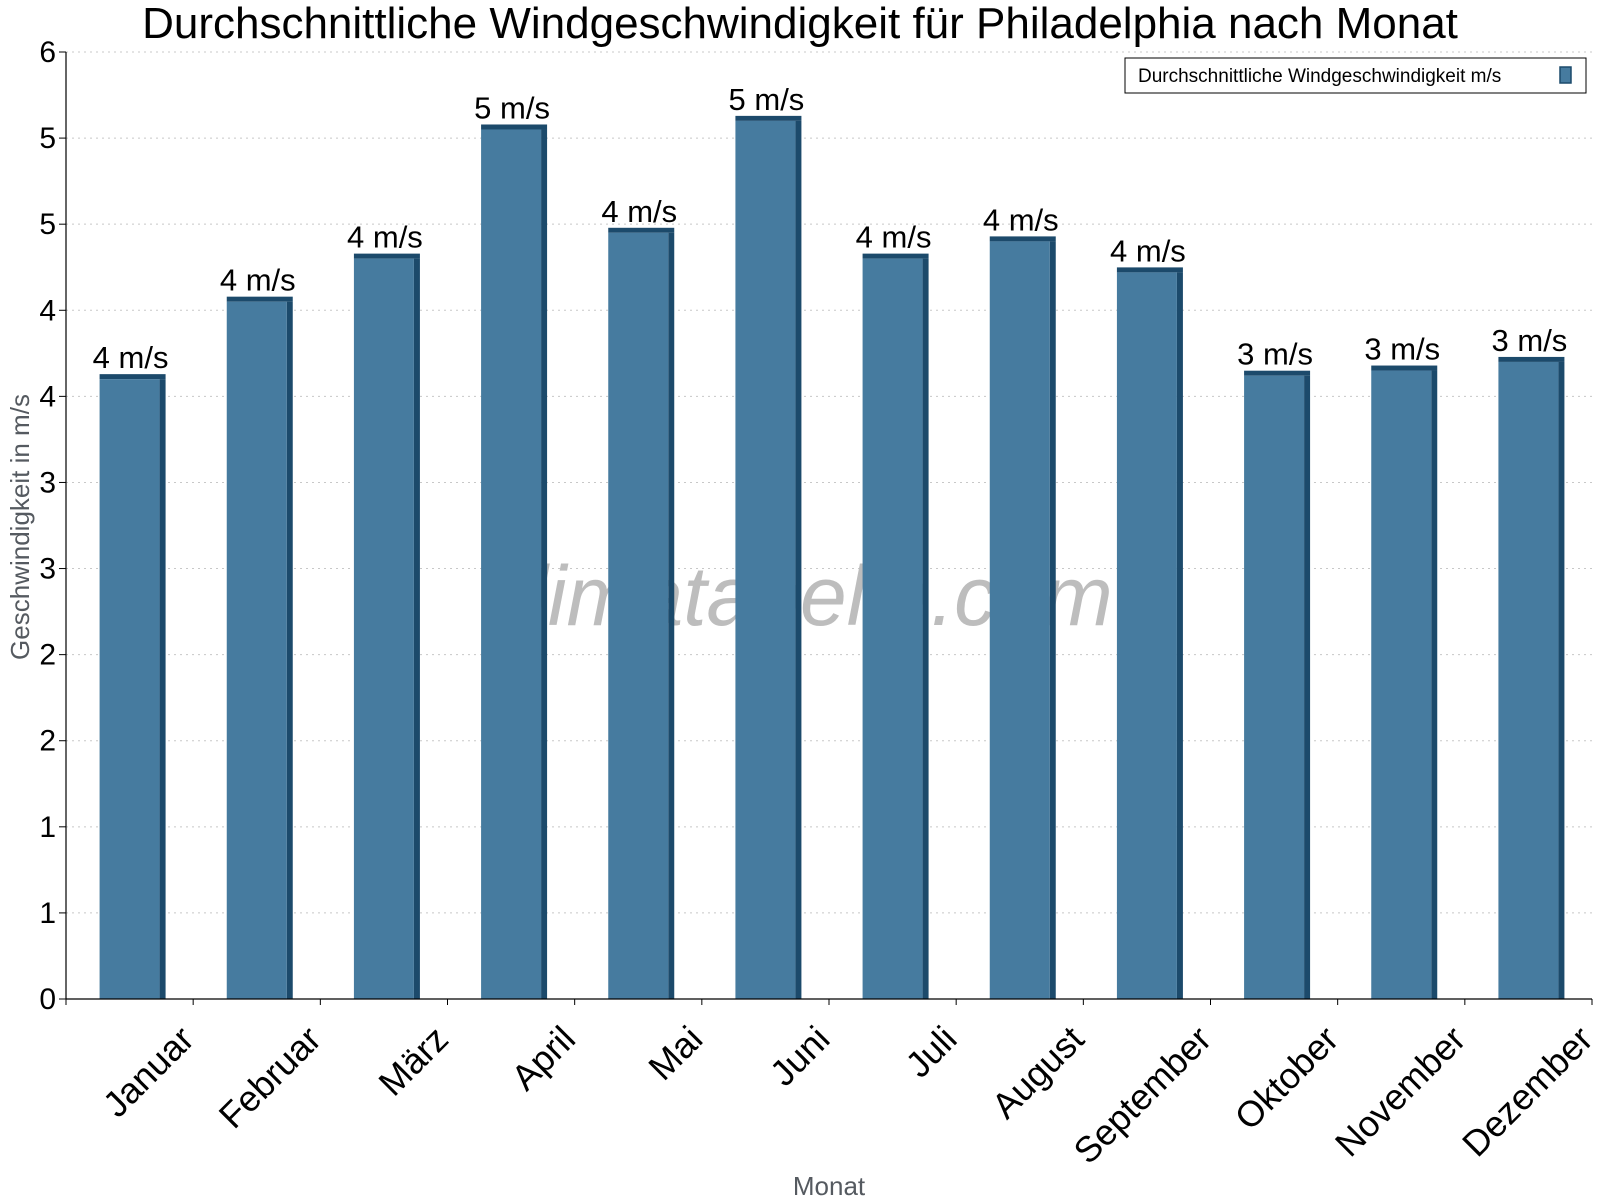  What do you see at coordinates (829, 1185) in the screenshot?
I see `x-axis-title: Monat` at bounding box center [829, 1185].